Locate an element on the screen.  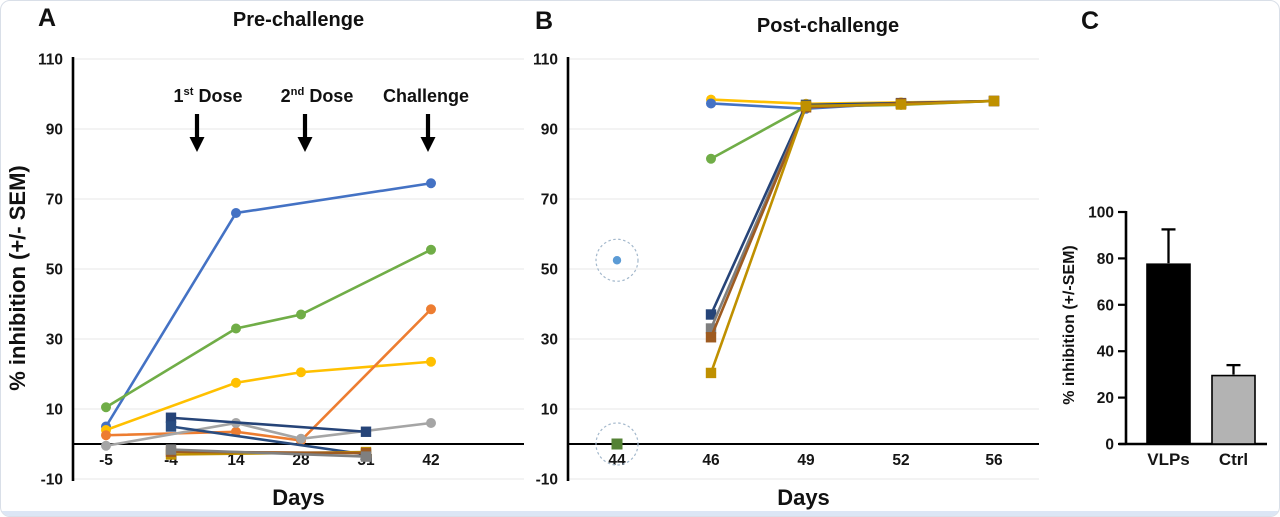
series-line-orange-circle is located at coordinates (268, 375).